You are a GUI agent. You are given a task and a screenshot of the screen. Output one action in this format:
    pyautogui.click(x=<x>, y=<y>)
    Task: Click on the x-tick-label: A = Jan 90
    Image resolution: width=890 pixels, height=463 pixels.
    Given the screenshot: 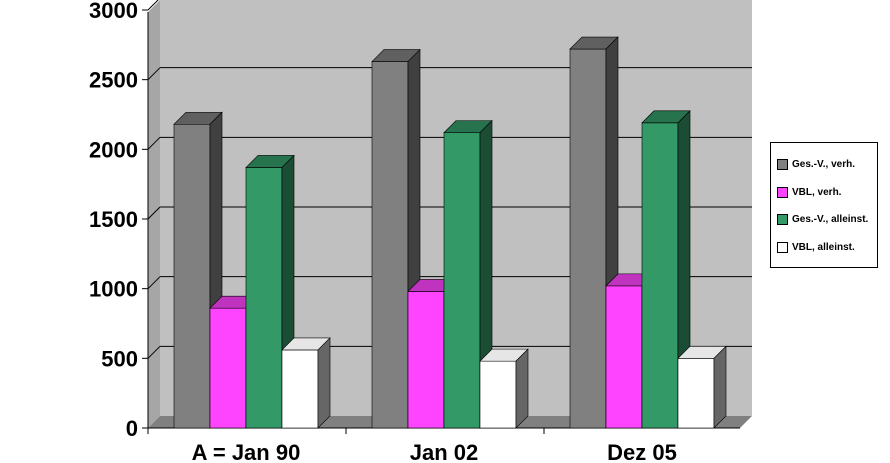 What is the action you would take?
    pyautogui.click(x=246, y=451)
    